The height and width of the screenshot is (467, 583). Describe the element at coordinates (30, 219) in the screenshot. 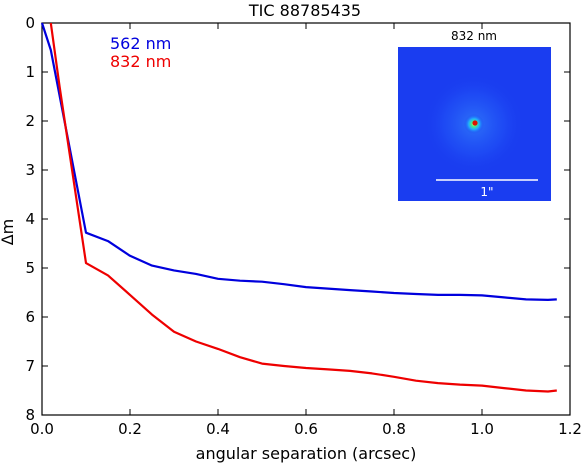

I see `y-tick-label: 4` at that location.